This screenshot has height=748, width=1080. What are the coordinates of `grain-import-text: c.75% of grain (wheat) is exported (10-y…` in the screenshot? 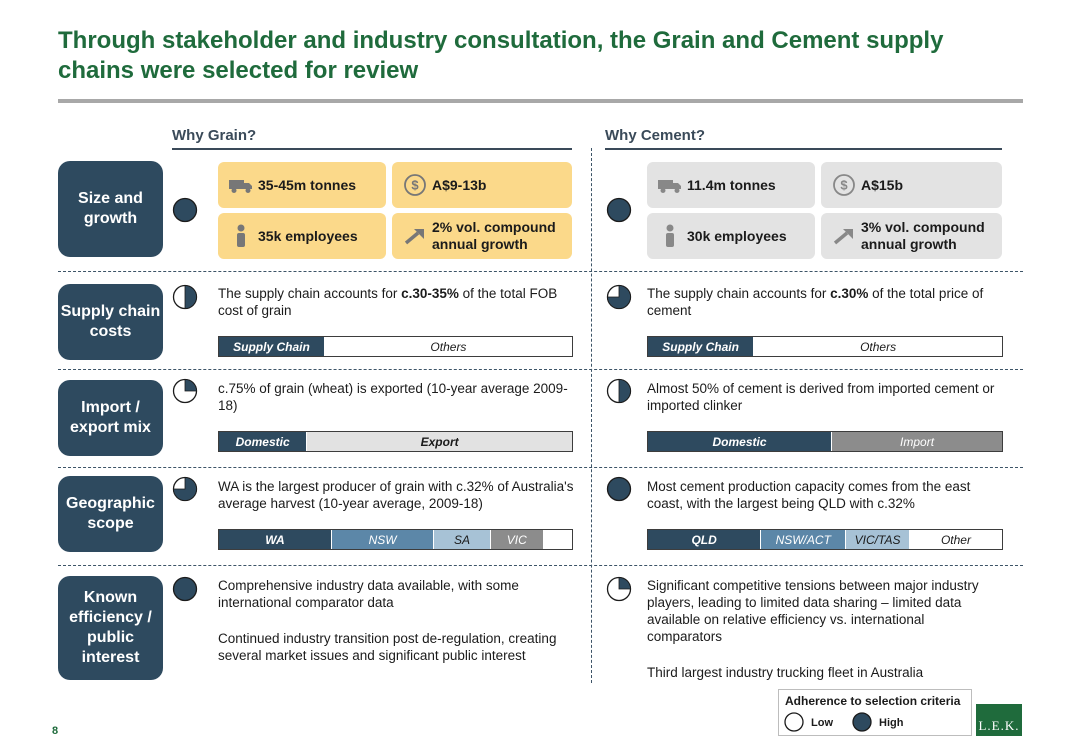 It's located at (393, 397).